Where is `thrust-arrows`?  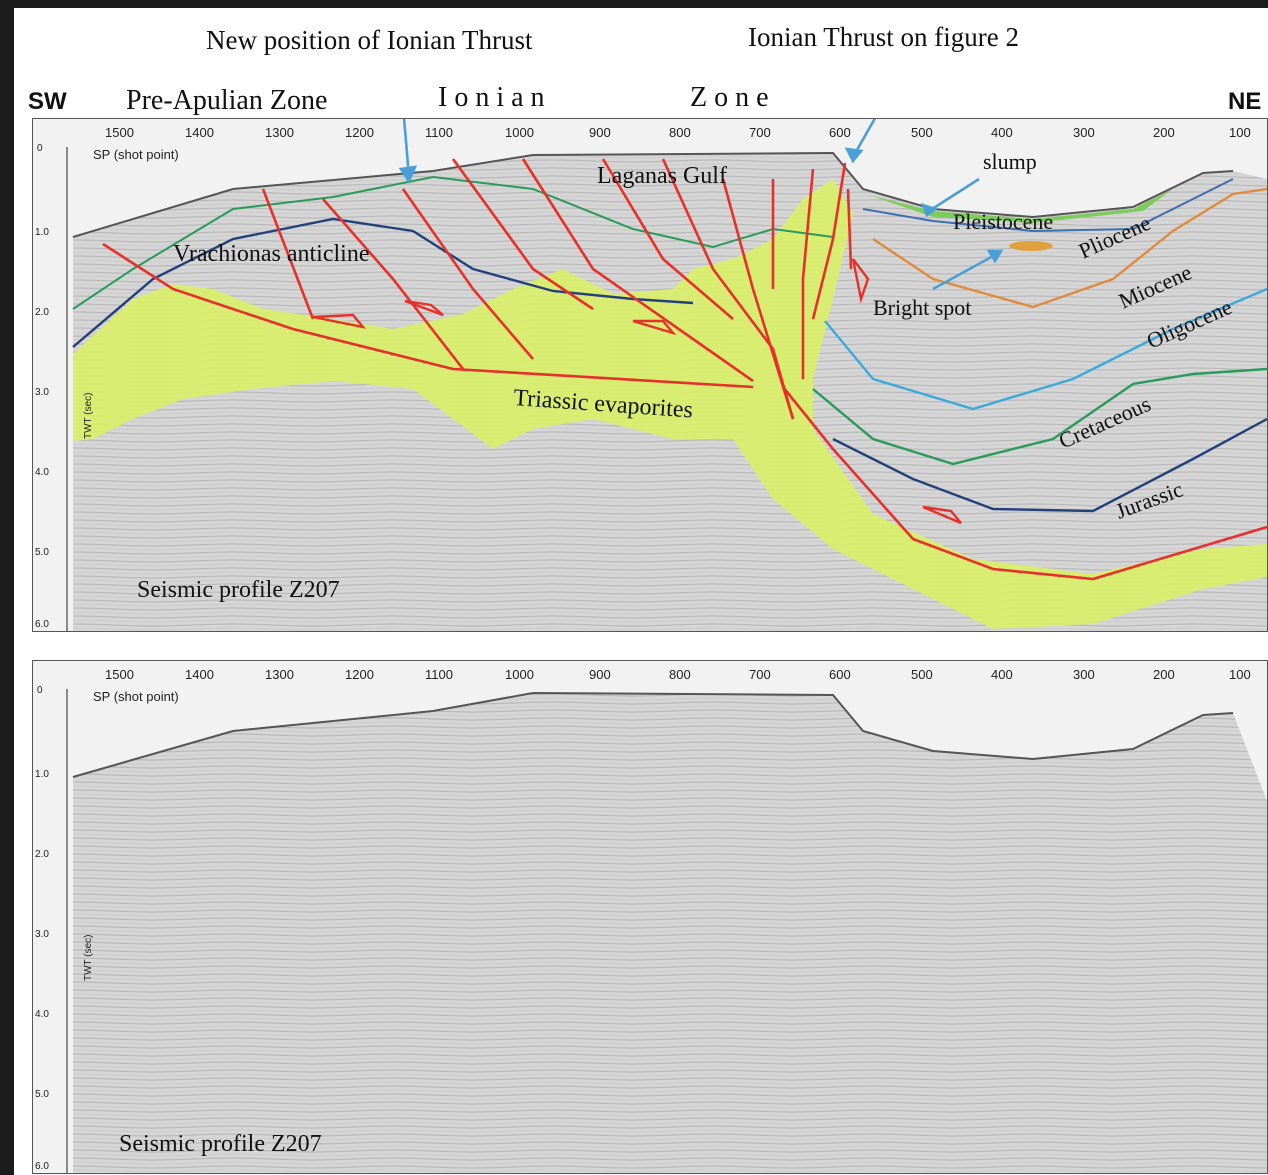 thrust-arrows is located at coordinates (637, 391).